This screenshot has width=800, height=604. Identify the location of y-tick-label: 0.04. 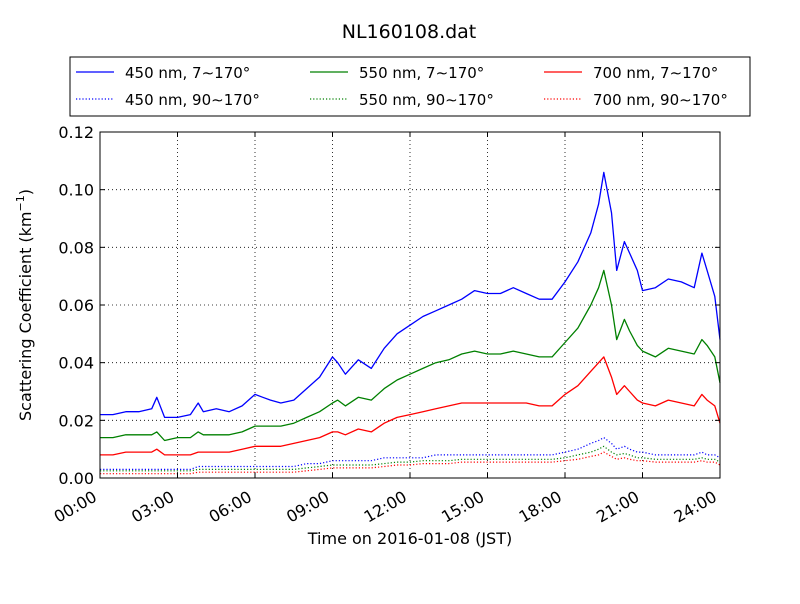
(76, 363).